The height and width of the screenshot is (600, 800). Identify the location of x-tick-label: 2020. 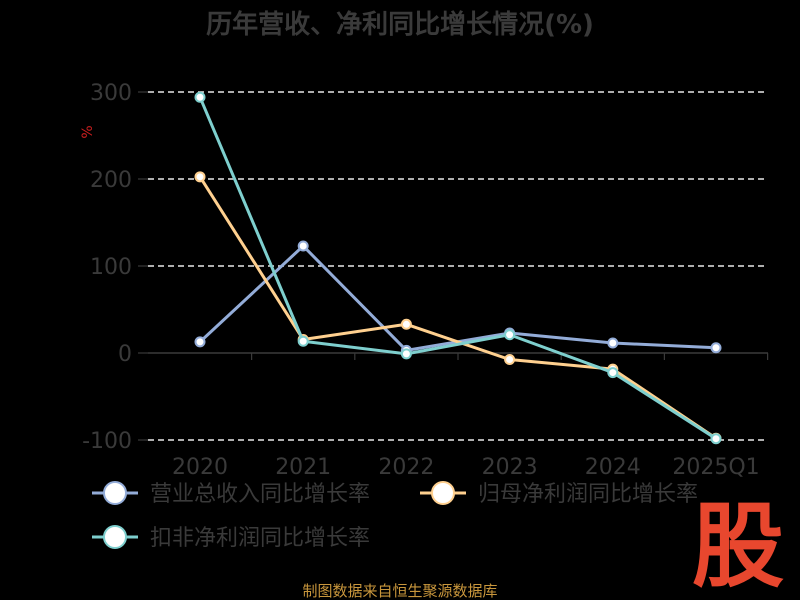
(200, 467).